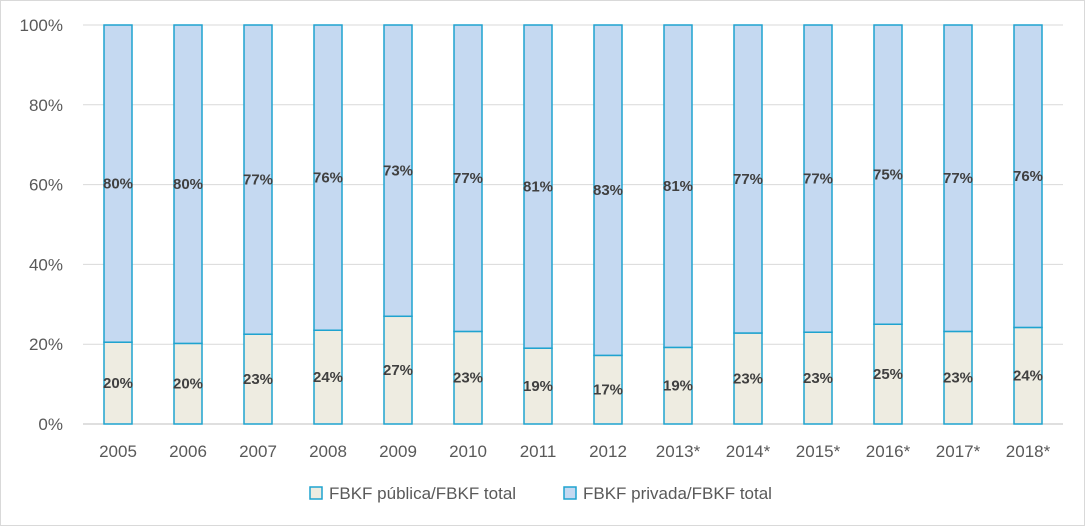  I want to click on y-tick-label: 40%, so click(46, 264).